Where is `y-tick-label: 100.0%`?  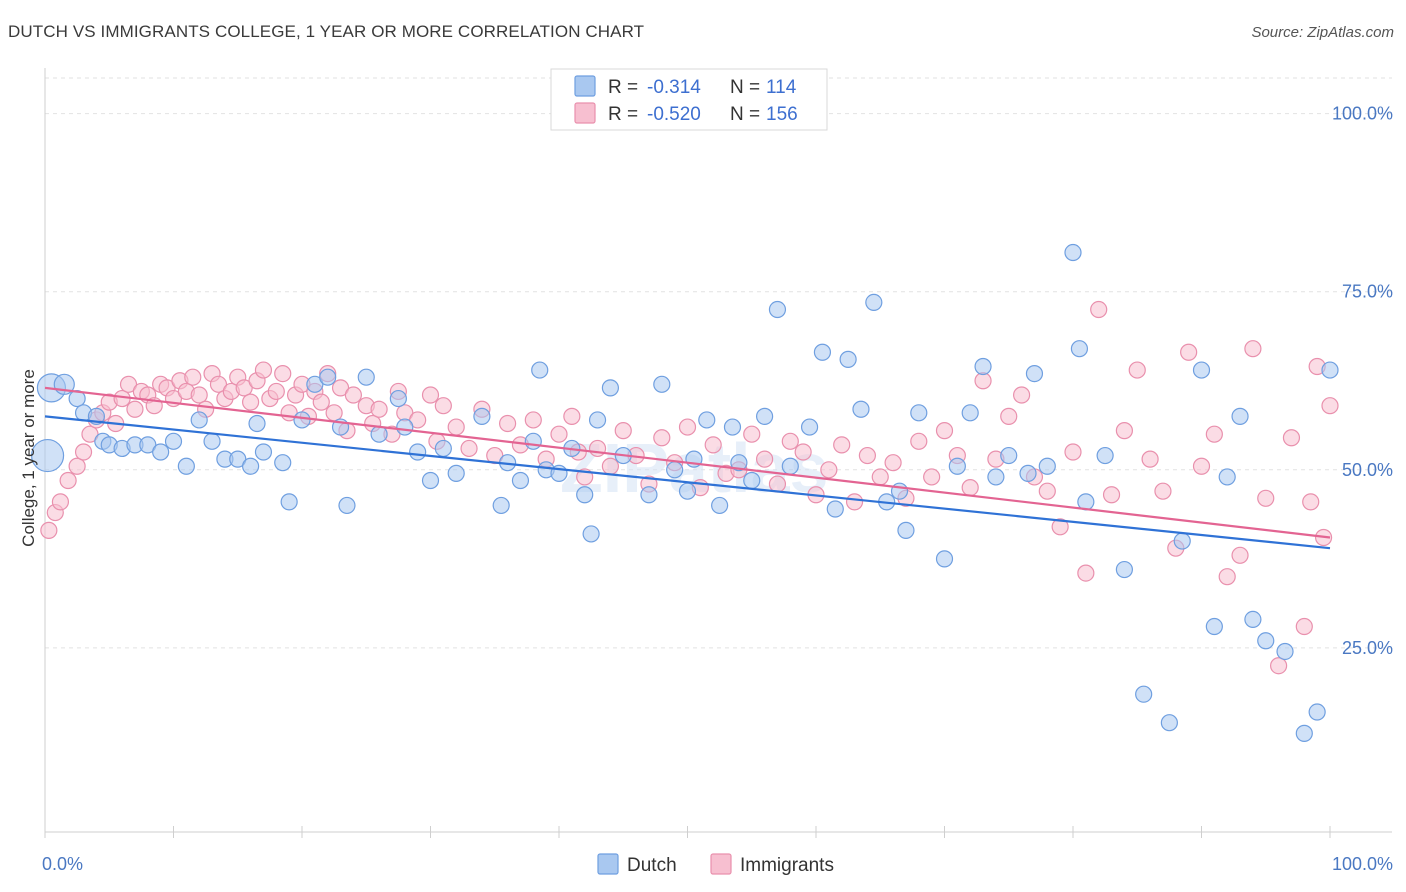
y-tick-label: 100.0% is located at coordinates (1362, 114).